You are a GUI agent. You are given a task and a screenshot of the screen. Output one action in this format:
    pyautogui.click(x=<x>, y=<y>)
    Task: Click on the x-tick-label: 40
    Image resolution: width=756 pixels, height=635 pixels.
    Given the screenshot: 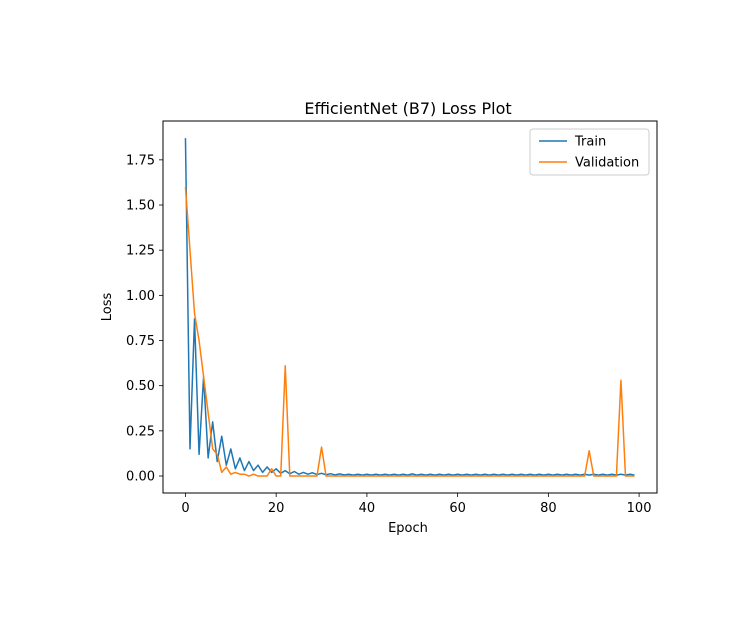 What is the action you would take?
    pyautogui.click(x=367, y=508)
    